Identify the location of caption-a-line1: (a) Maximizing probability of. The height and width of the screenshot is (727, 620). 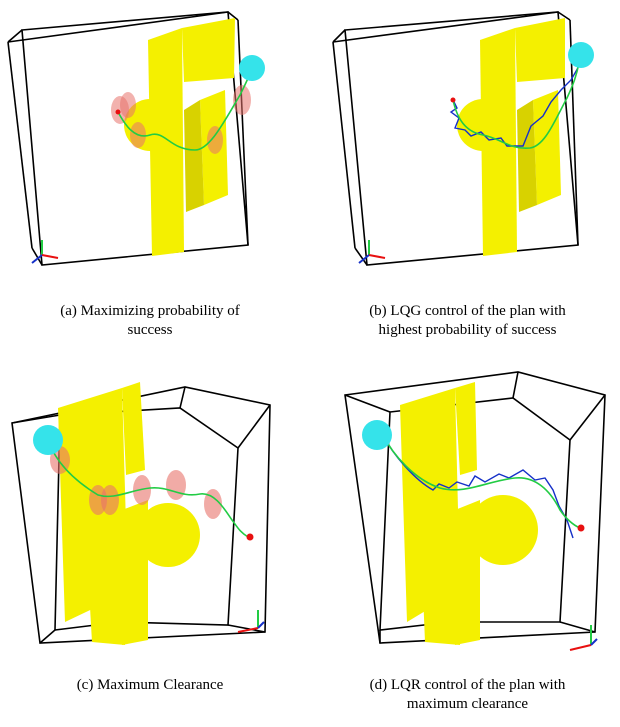
(150, 311).